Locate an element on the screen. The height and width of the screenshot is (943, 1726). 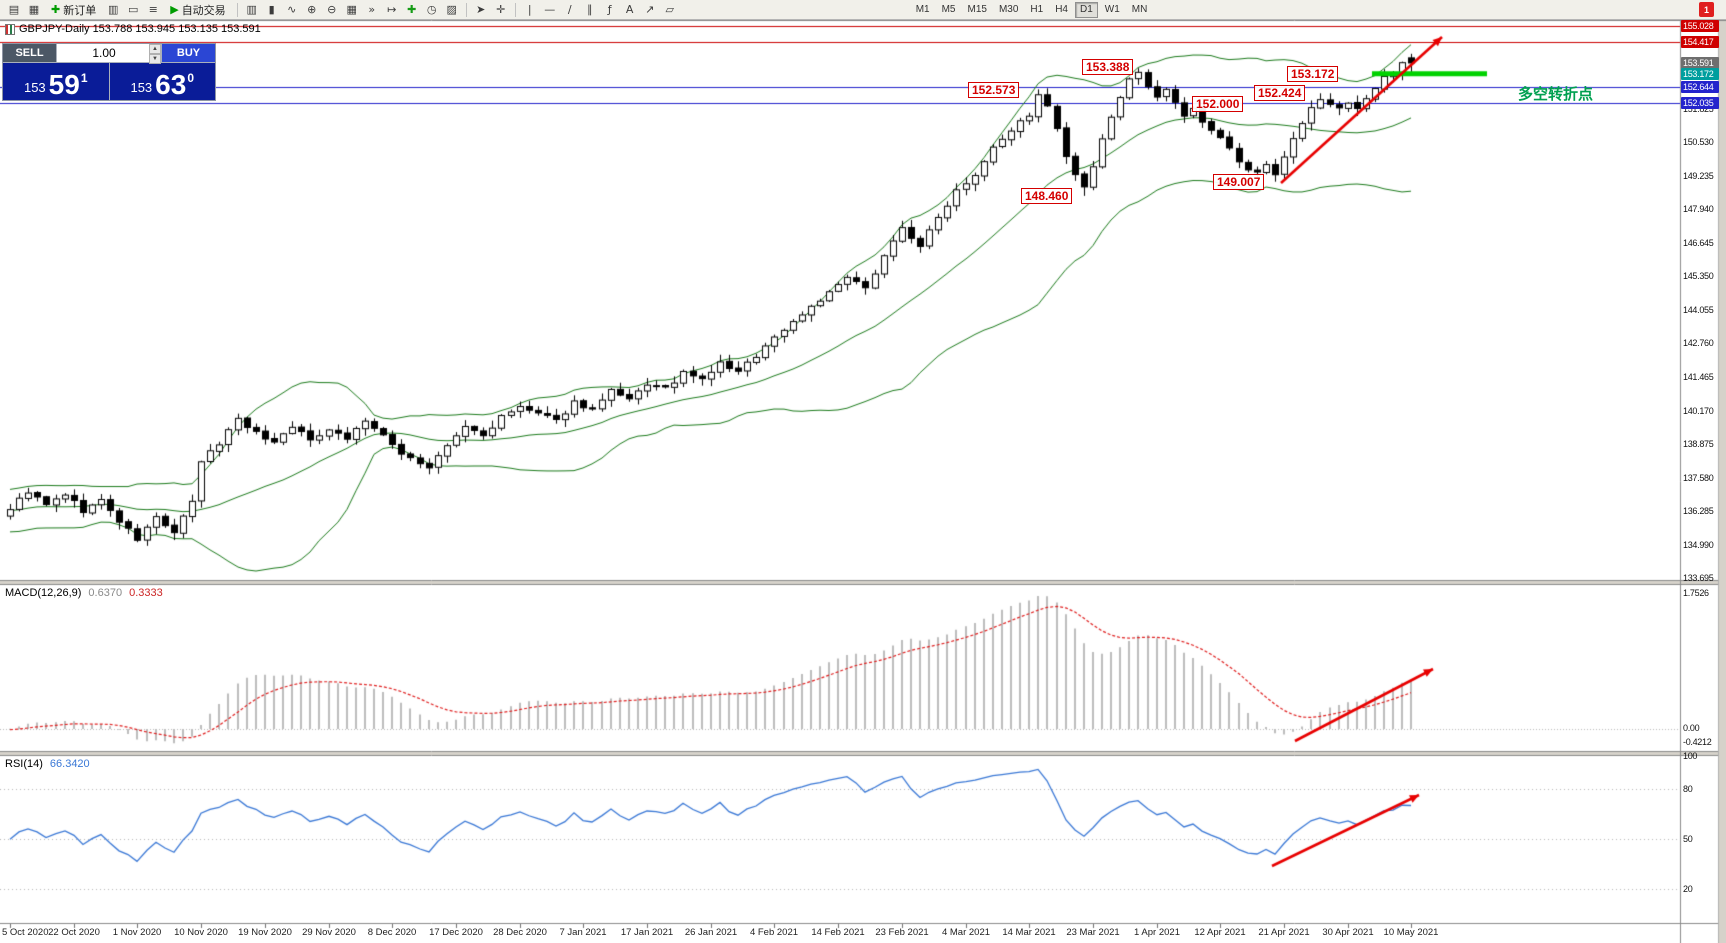
quote-row: 153 59 1 153 63 0 is located at coordinates (109, 81).